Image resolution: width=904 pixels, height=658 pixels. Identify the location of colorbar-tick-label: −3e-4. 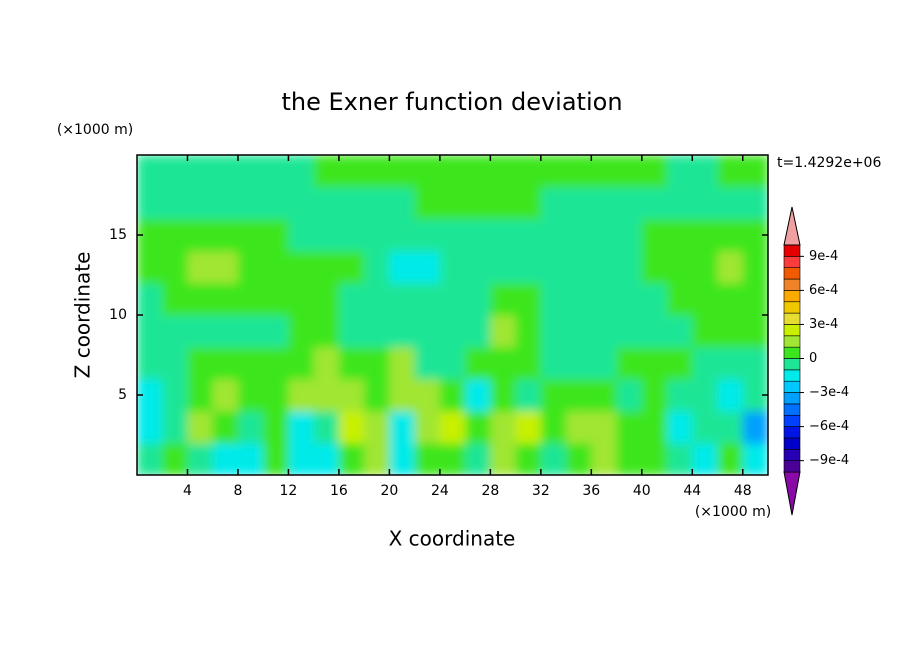
(829, 392).